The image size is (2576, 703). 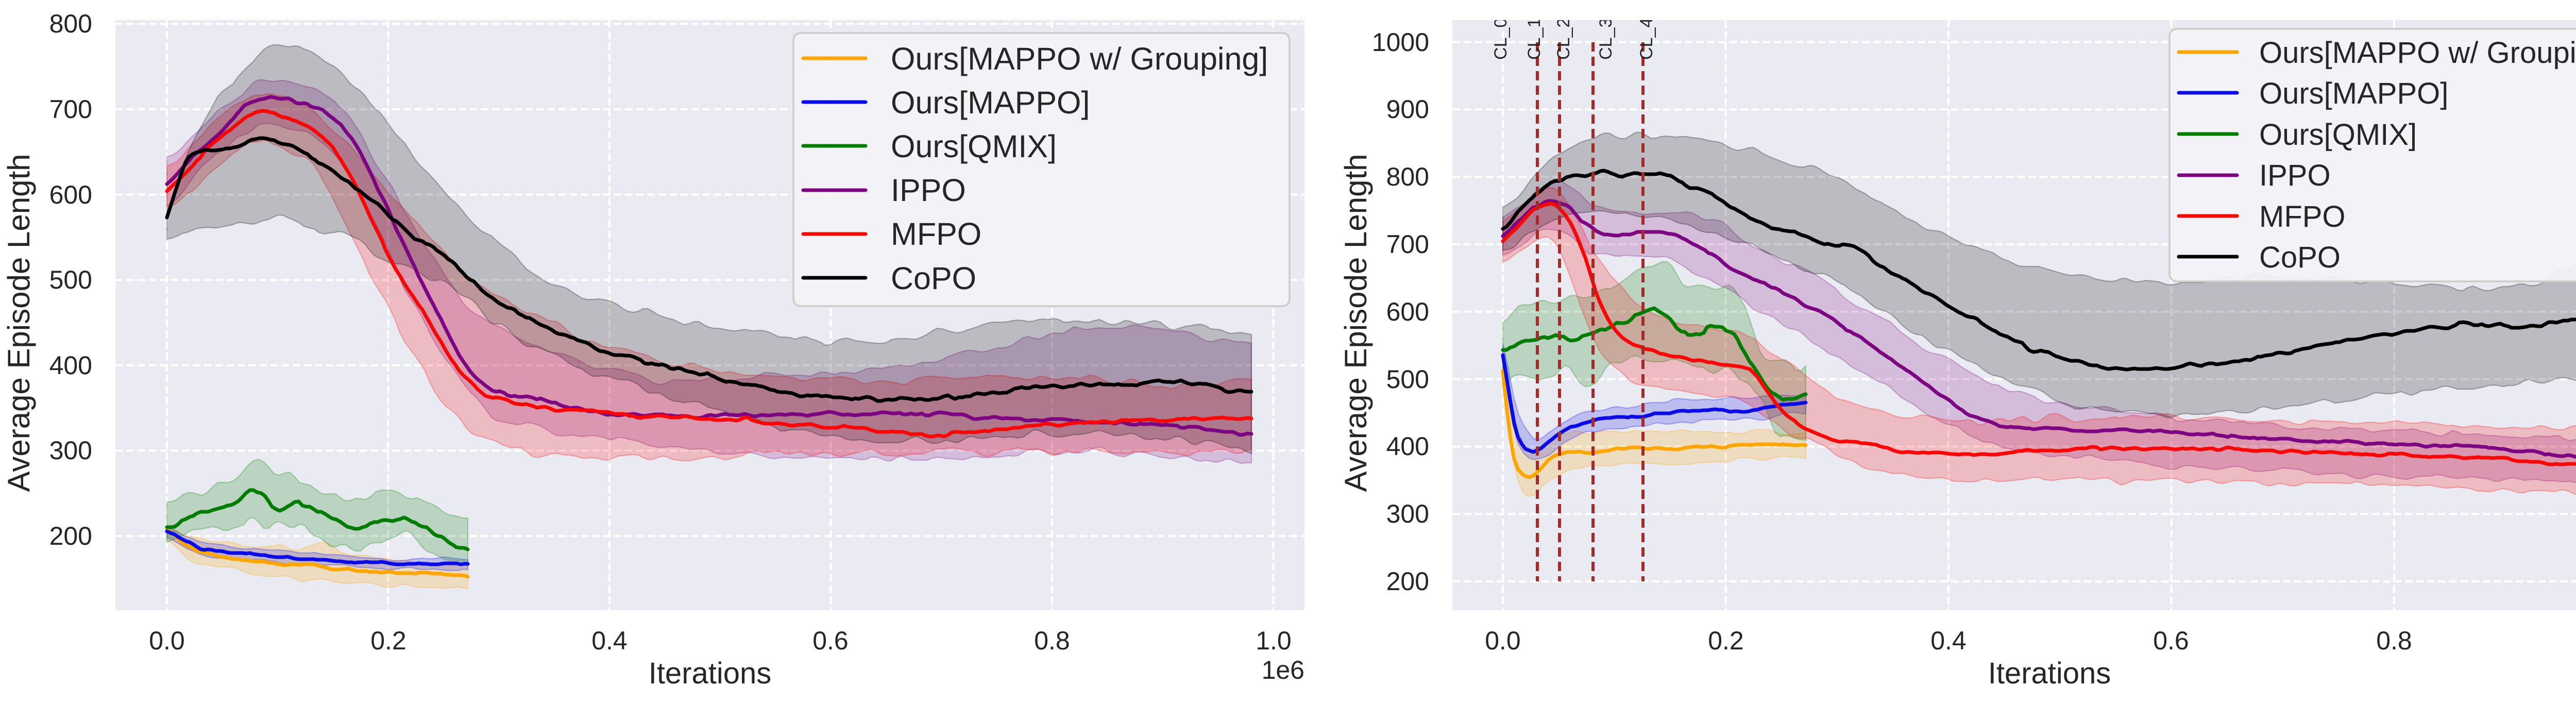 I want to click on svg-text: CL_2, so click(x=1563, y=39).